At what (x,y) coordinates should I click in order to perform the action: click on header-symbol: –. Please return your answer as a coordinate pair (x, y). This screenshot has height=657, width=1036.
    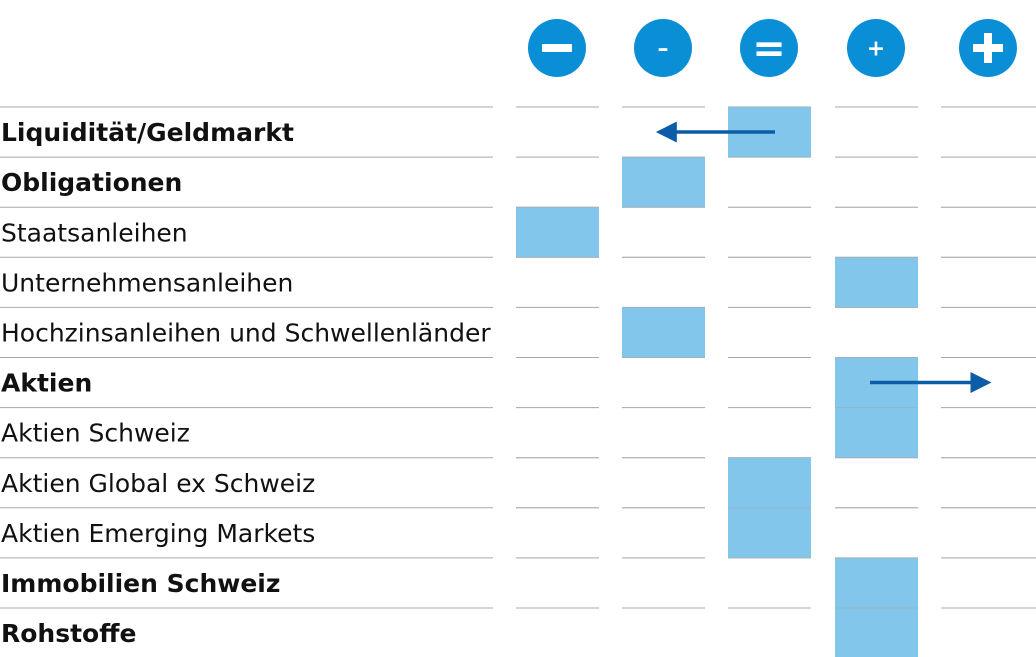
    Looking at the image, I should click on (663, 49).